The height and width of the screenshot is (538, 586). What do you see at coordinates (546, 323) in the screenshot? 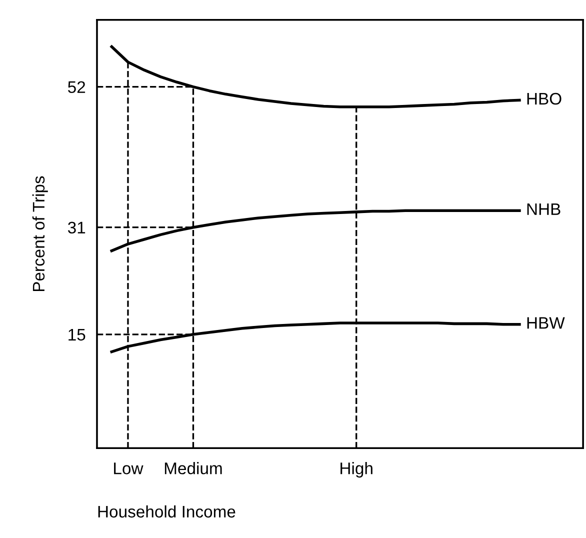
I see `series-label: HBW` at bounding box center [546, 323].